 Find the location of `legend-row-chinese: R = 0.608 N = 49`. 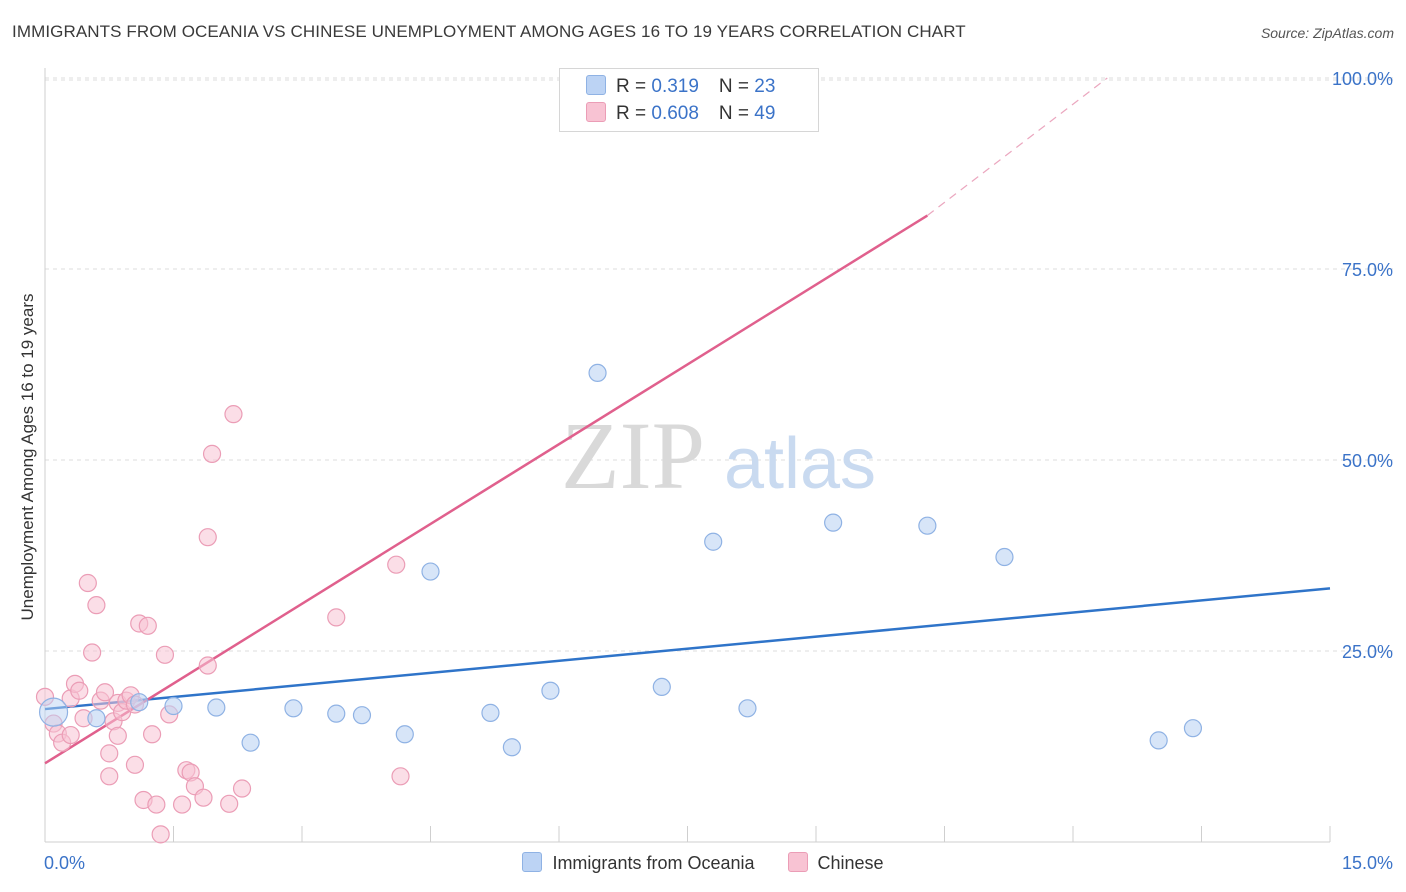

legend-row-chinese: R = 0.608 N = 49 is located at coordinates (680, 113).